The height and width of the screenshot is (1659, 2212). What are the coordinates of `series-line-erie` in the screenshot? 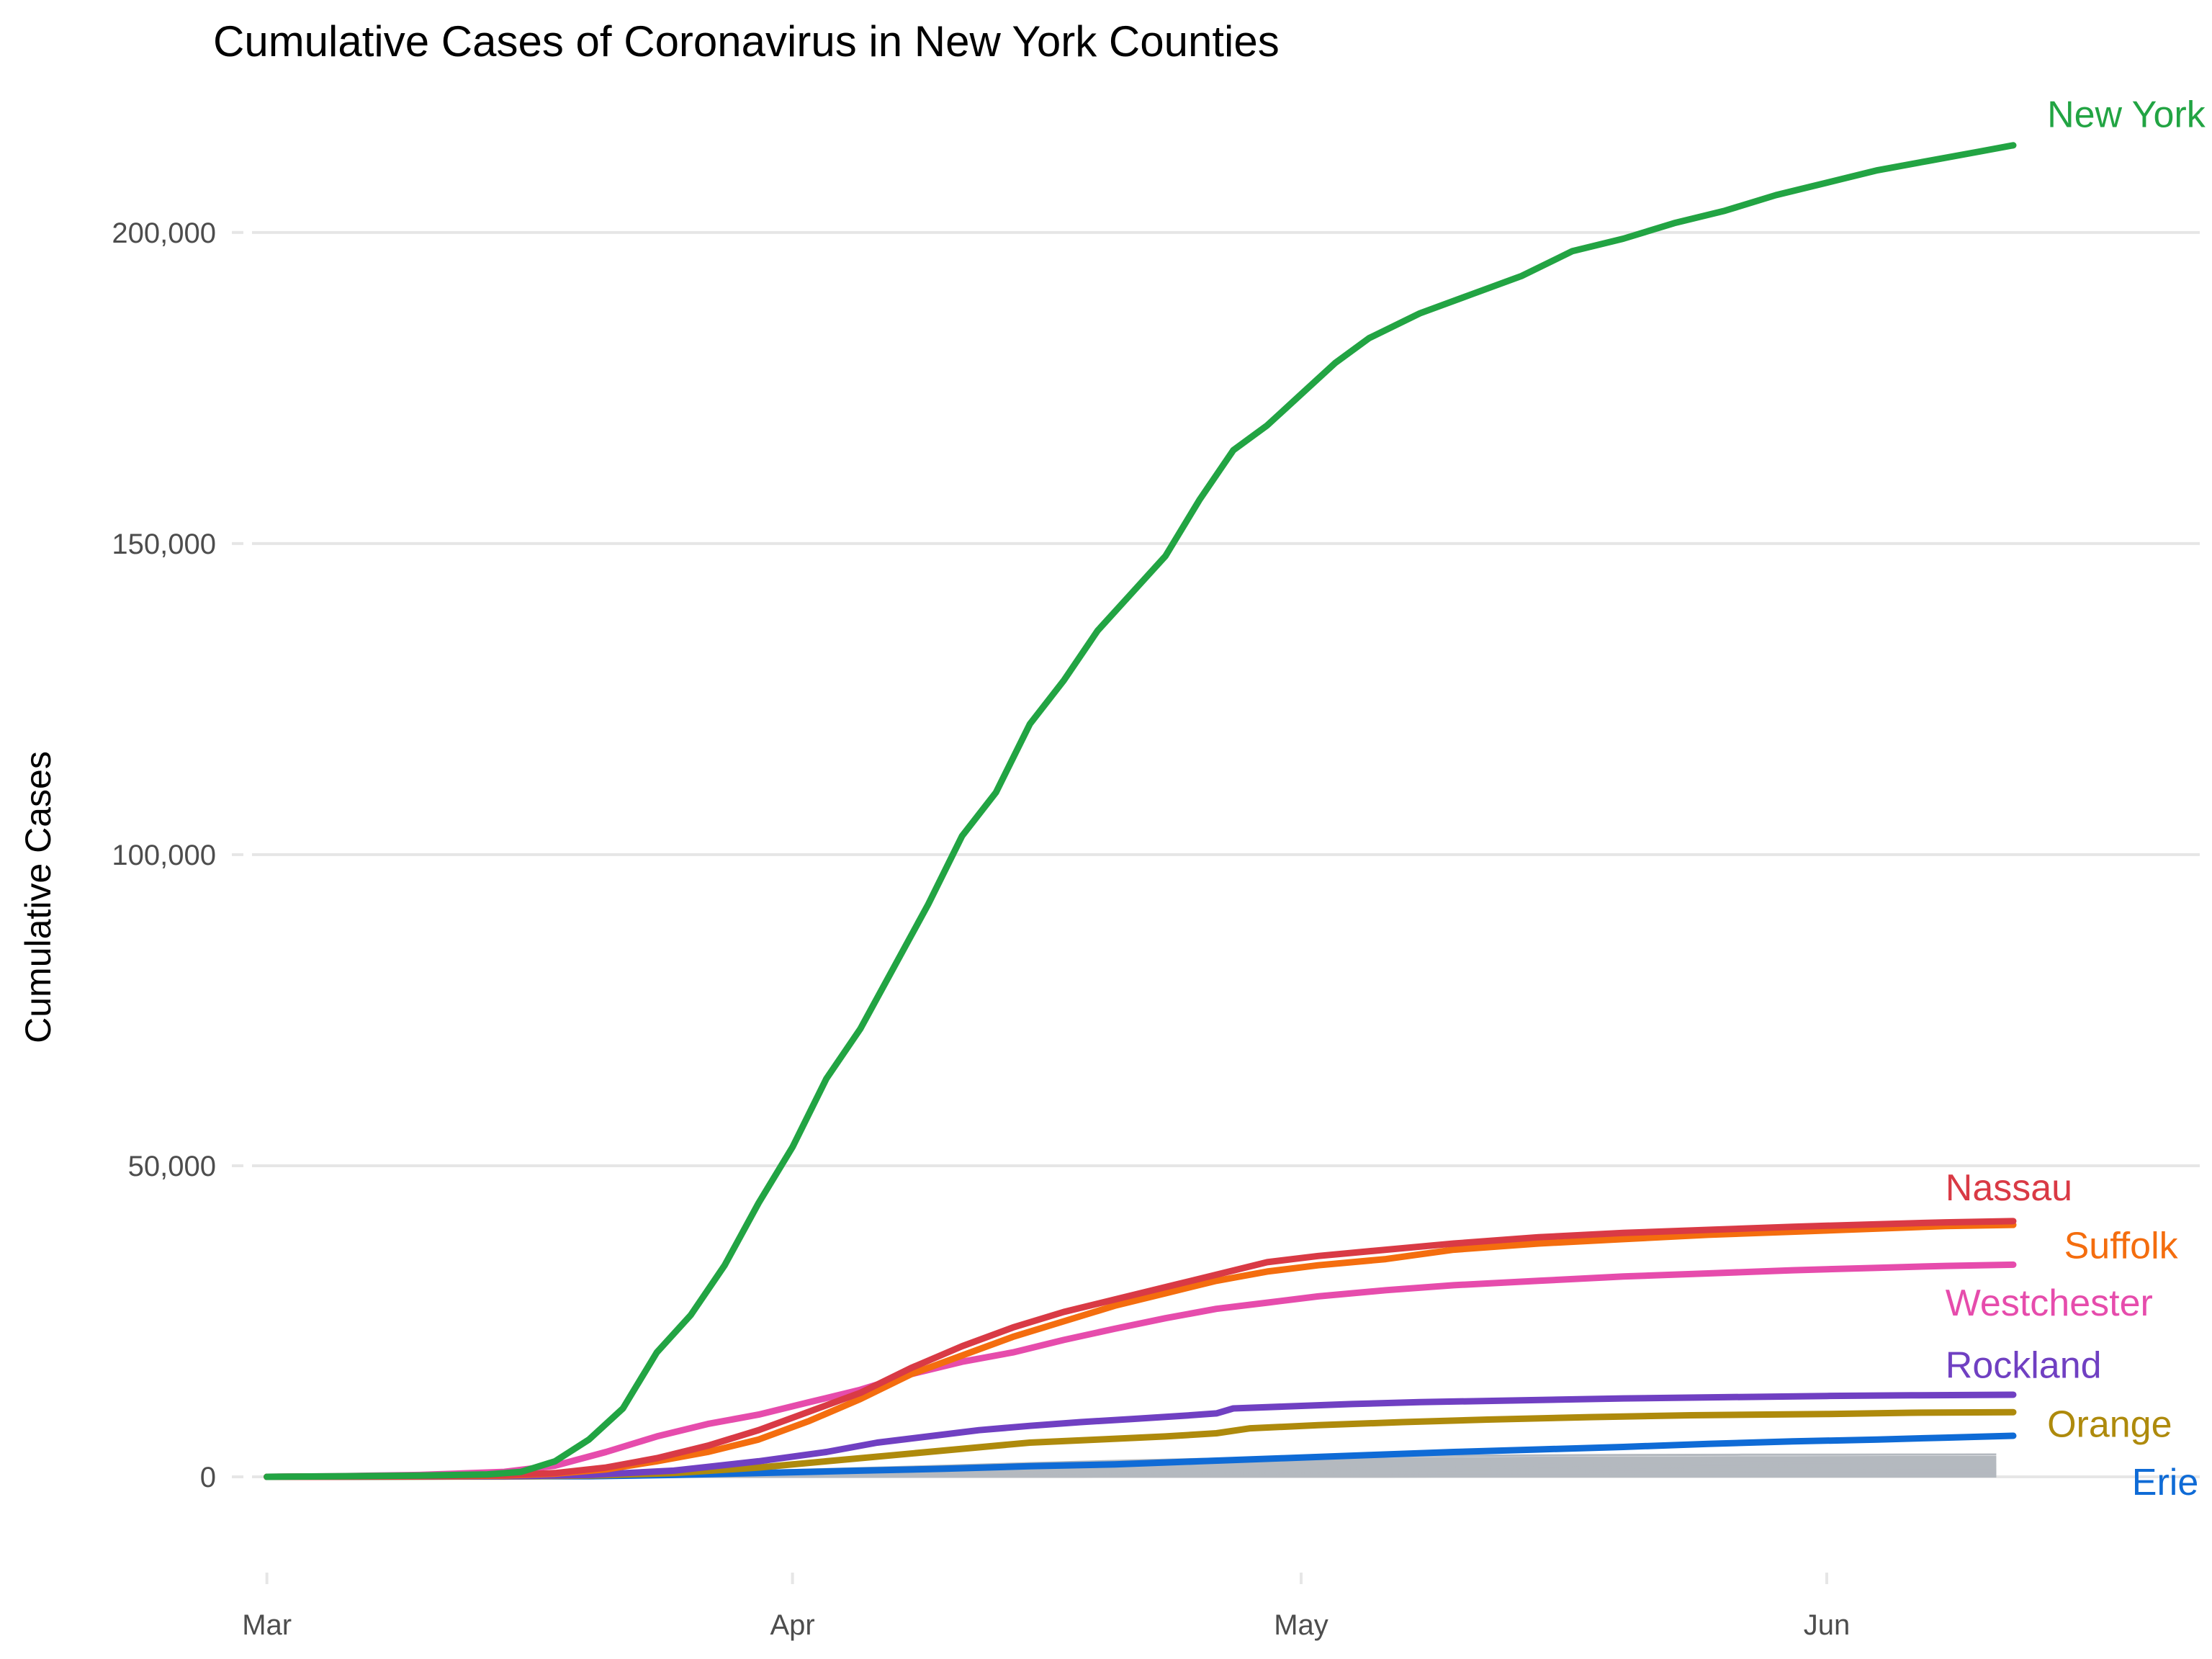 It's located at (1140, 1456).